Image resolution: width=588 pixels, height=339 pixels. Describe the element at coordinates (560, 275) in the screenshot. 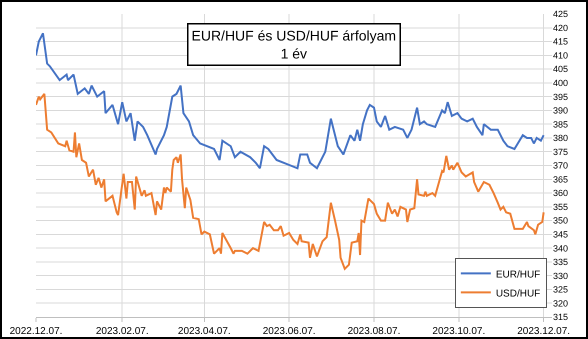

I see `y-tick-label: 330` at that location.